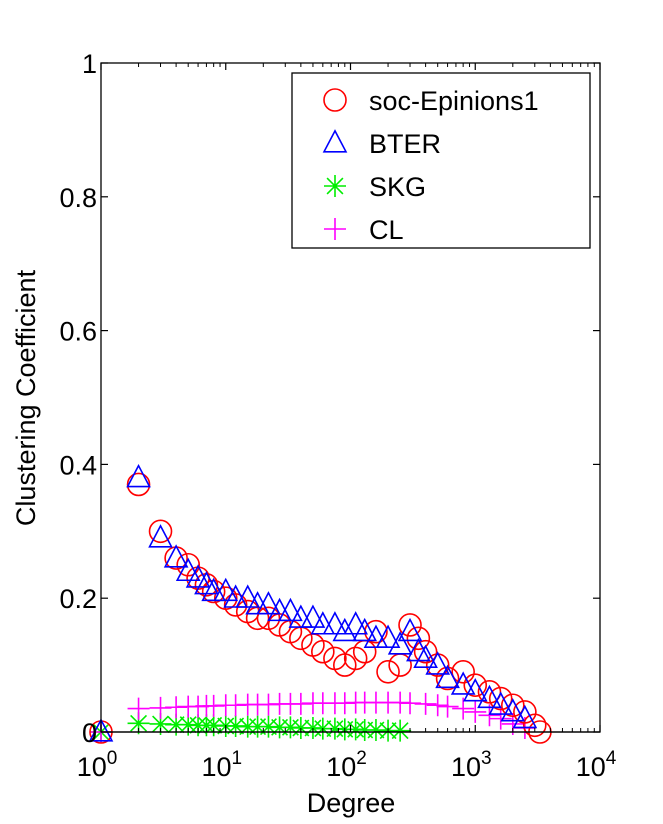 The image size is (663, 824). What do you see at coordinates (397, 187) in the screenshot?
I see `legend-label-skg: SKG` at bounding box center [397, 187].